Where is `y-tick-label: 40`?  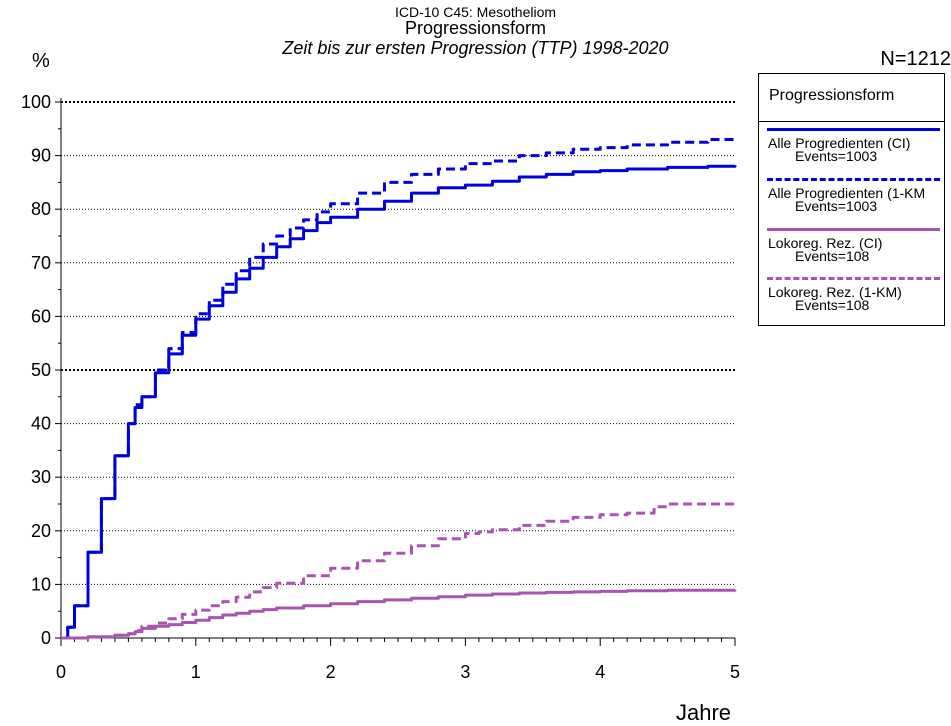
y-tick-label: 40 is located at coordinates (41, 424).